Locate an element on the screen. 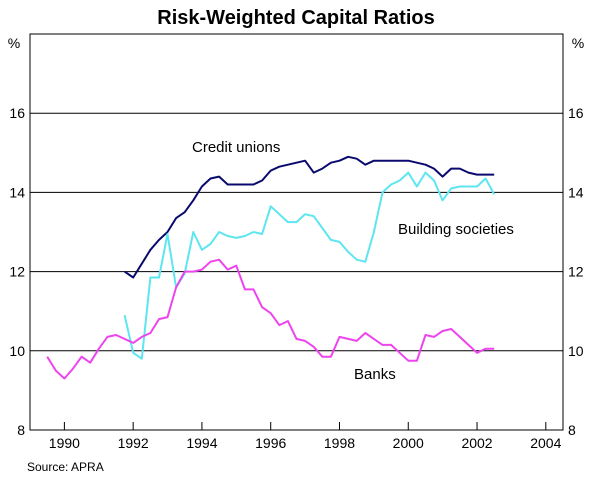  chart-title: Risk-Weighted Capital Ratios is located at coordinates (295, 18).